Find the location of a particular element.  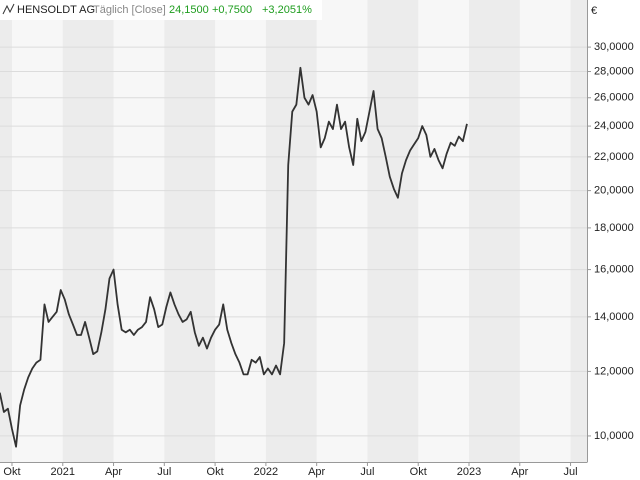

x-tick-label: 2021 is located at coordinates (63, 472).